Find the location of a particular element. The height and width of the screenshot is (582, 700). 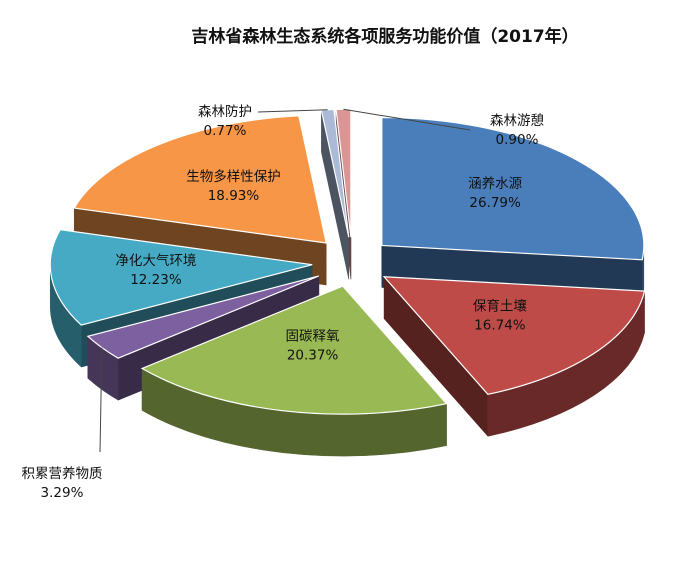

slice-name-label: 固碳释氧 is located at coordinates (313, 336).